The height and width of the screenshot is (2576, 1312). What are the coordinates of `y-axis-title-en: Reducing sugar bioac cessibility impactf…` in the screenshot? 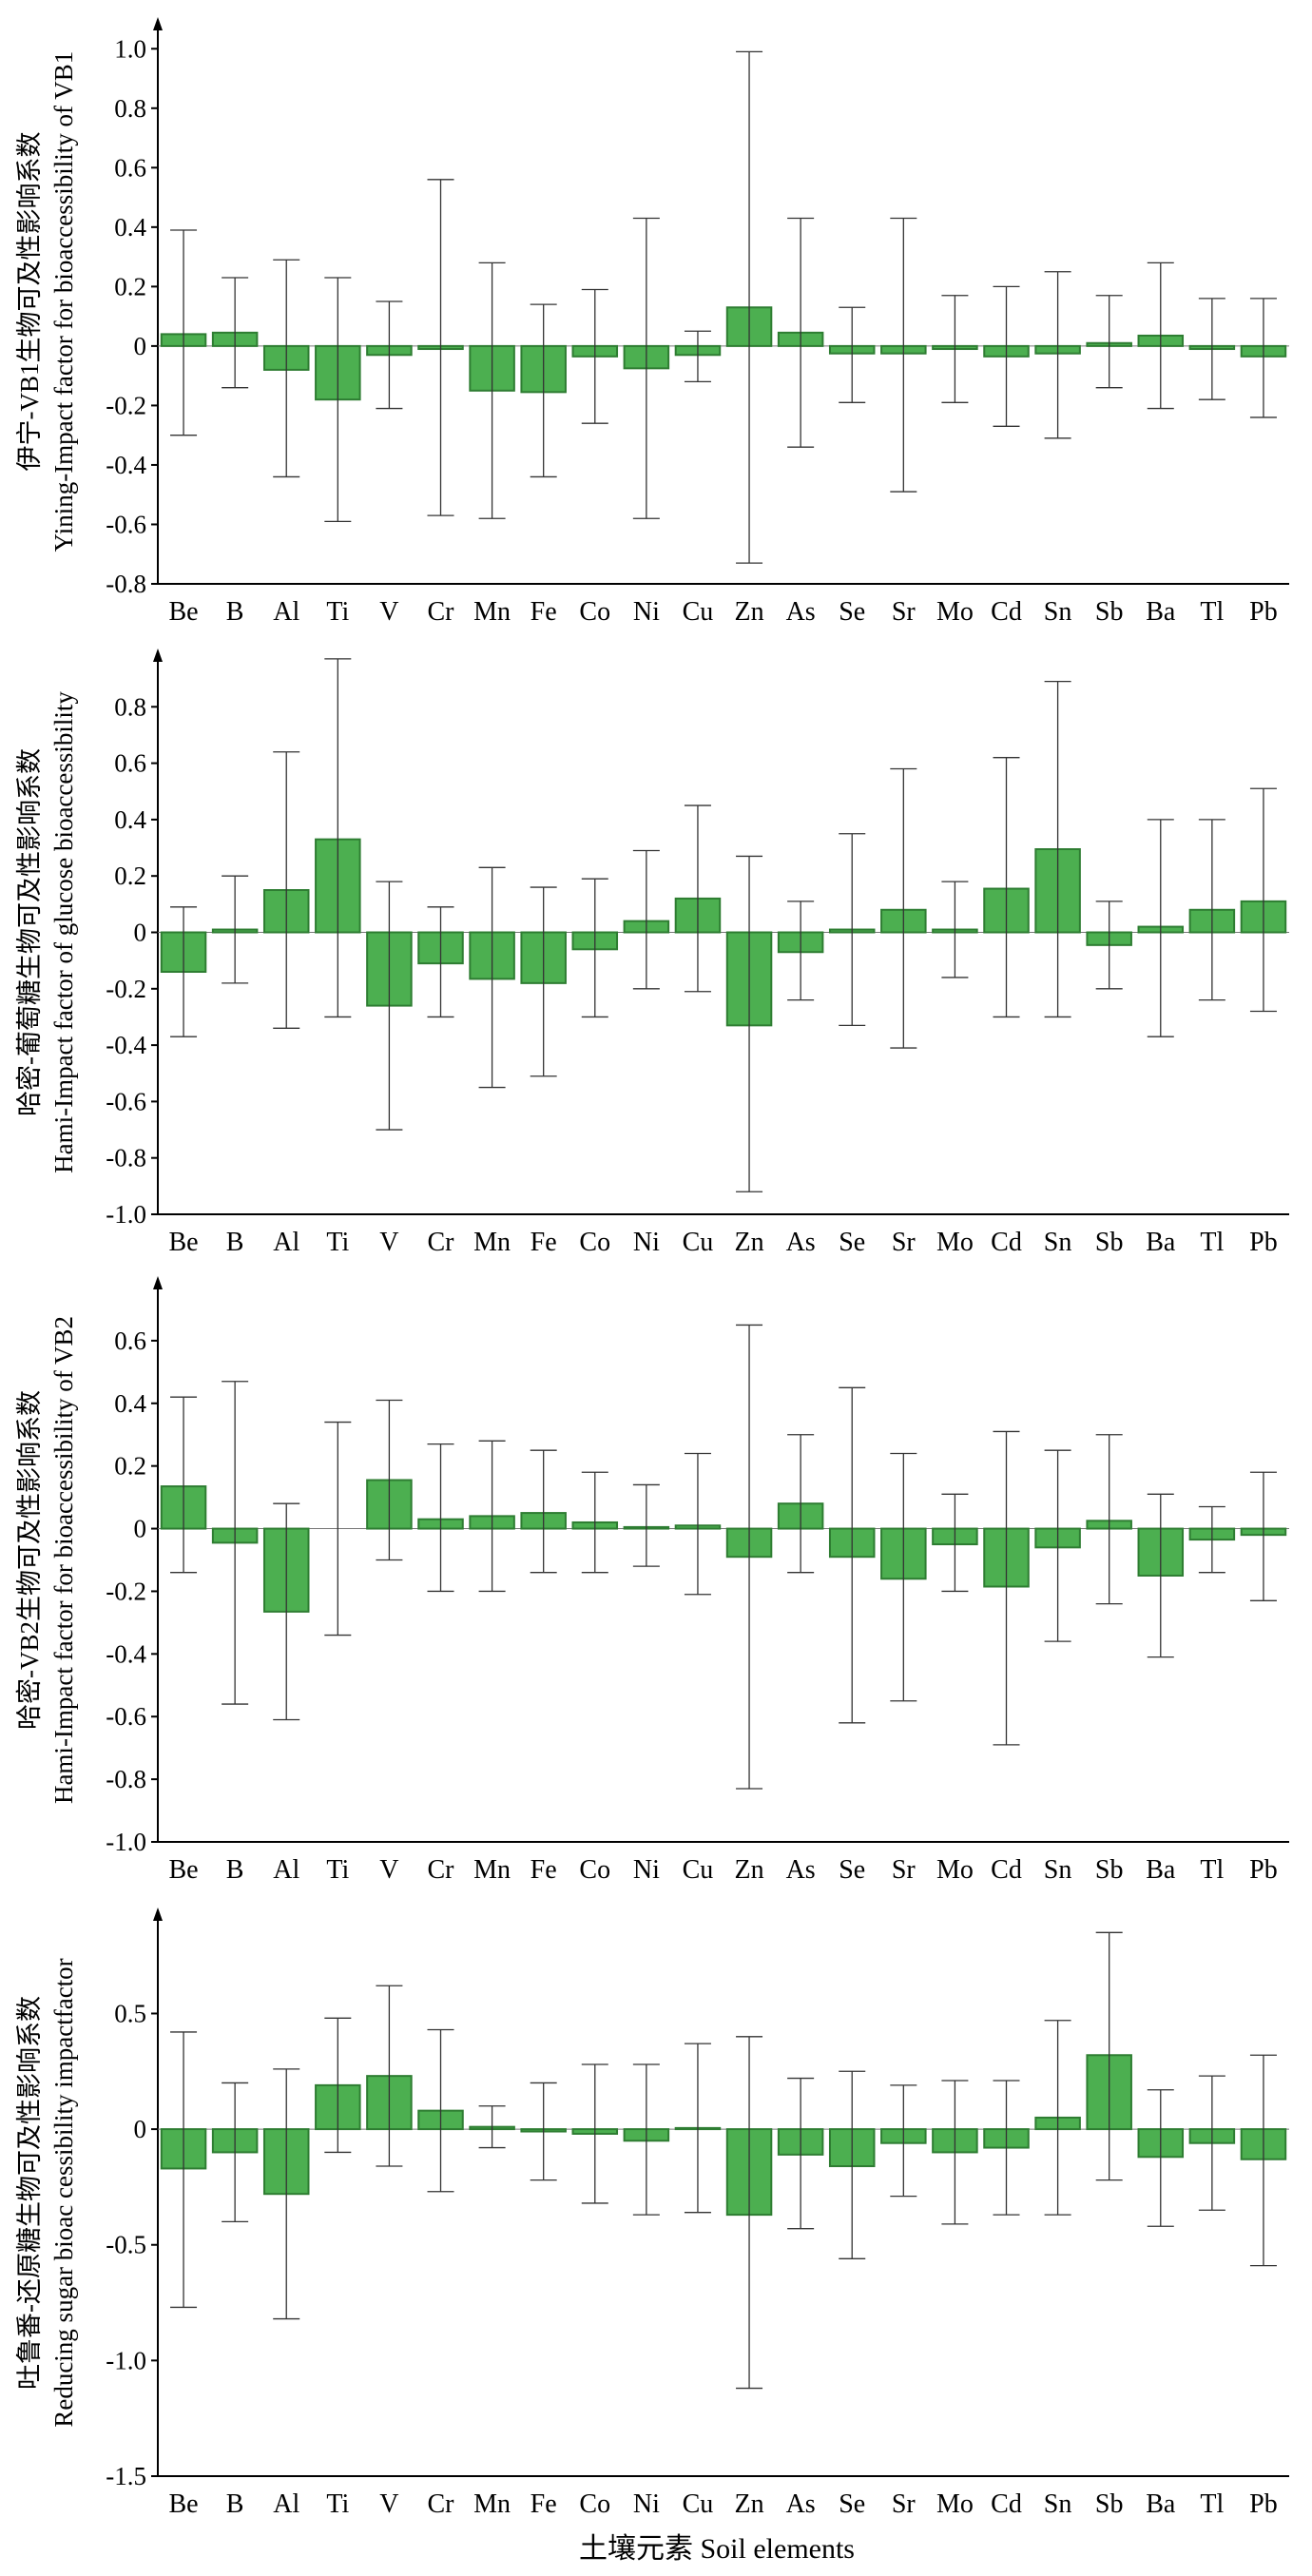 It's located at (63, 2192).